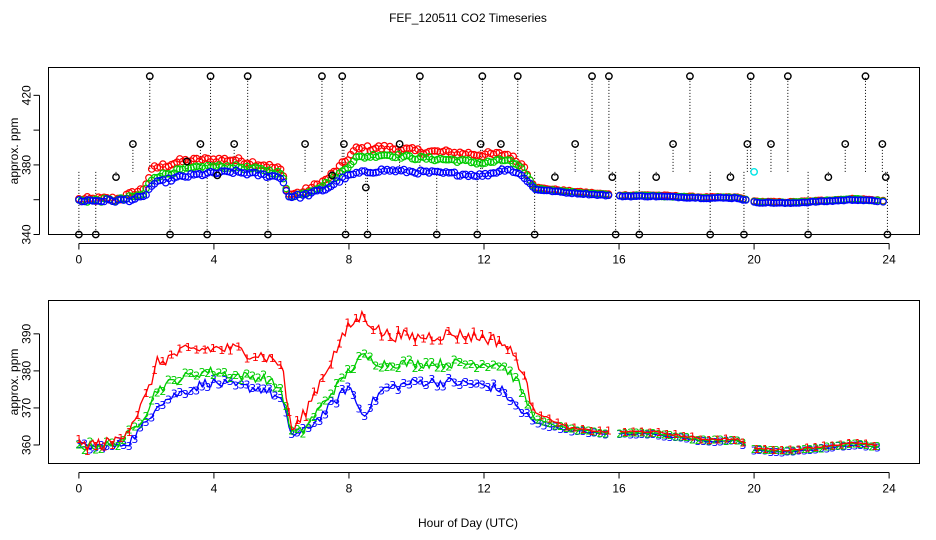  I want to click on bottom-x-tick-label: 12, so click(484, 489).